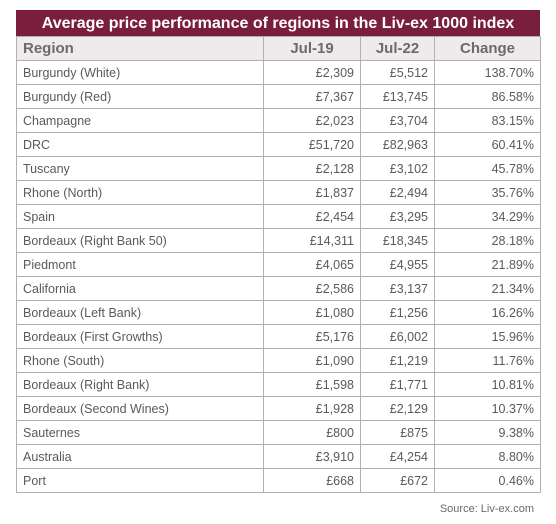 Image resolution: width=556 pixels, height=524 pixels. Describe the element at coordinates (140, 480) in the screenshot. I see `region-cell: Port` at that location.